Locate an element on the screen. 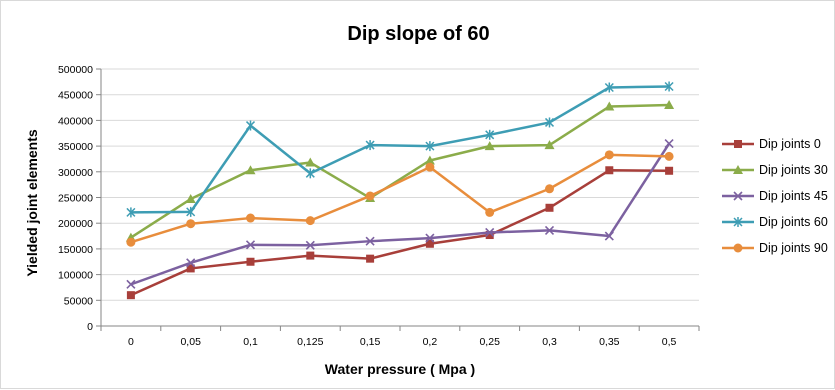  x-tick-label: 0,35 is located at coordinates (609, 342).